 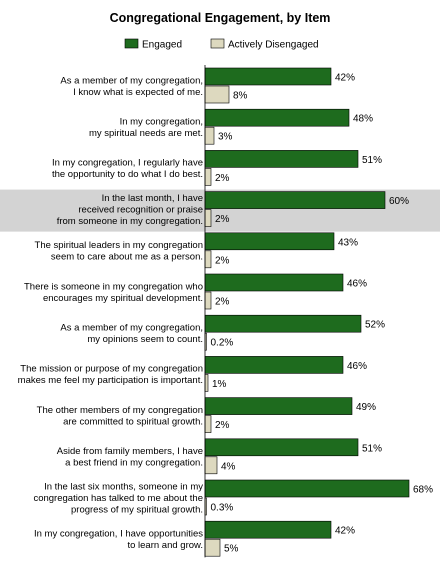 I want to click on category-label-2-line-2: my spiritual needs are met., so click(x=146, y=133).